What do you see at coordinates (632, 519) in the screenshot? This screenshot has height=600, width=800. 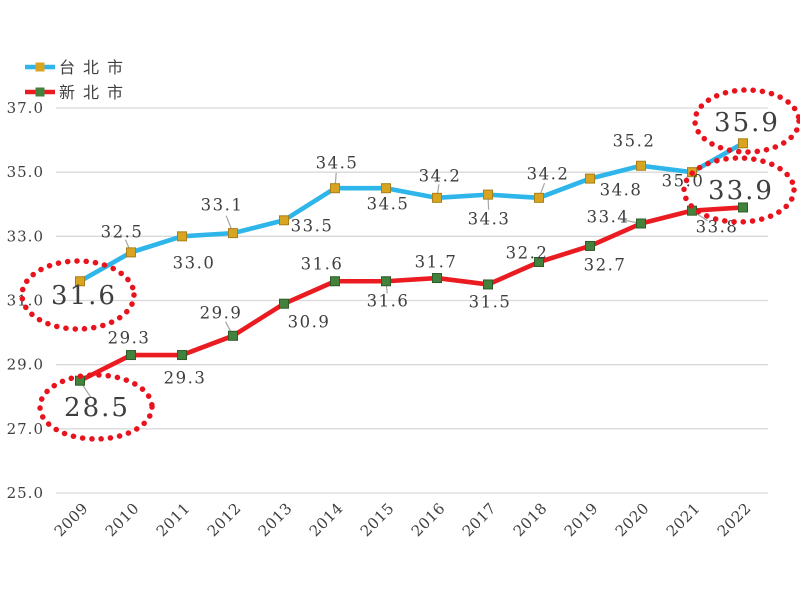 I see `x-axis-tick-label: 2020` at bounding box center [632, 519].